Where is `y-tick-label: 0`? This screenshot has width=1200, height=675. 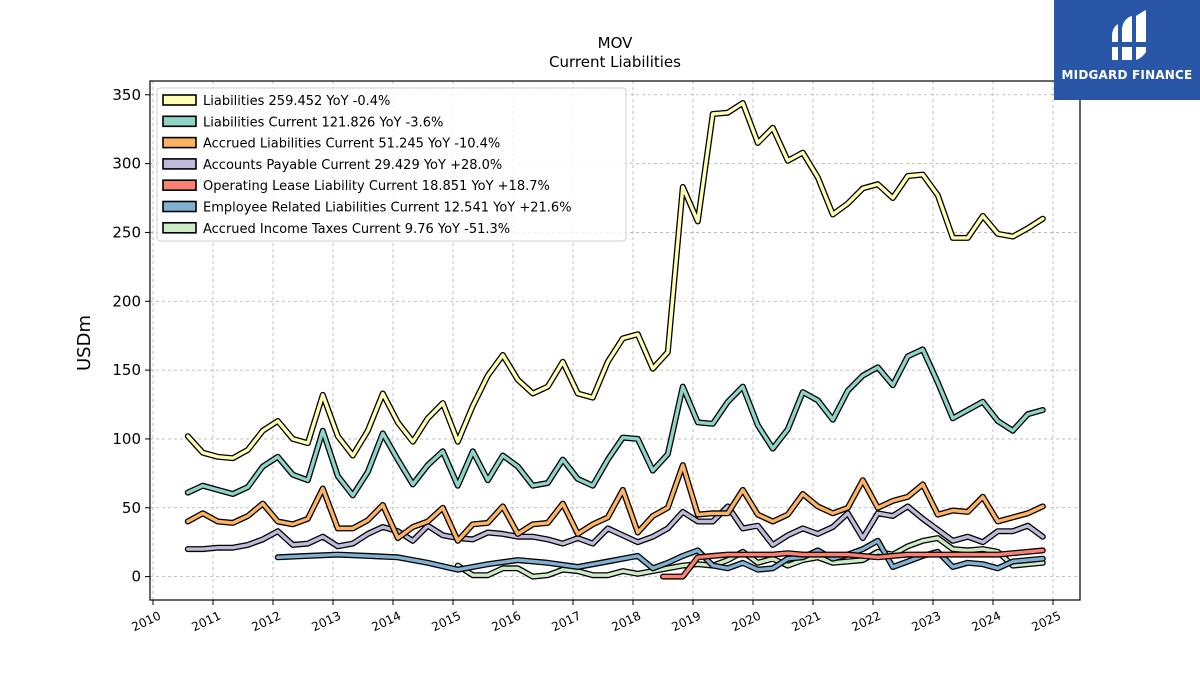 y-tick-label: 0 is located at coordinates (136, 577).